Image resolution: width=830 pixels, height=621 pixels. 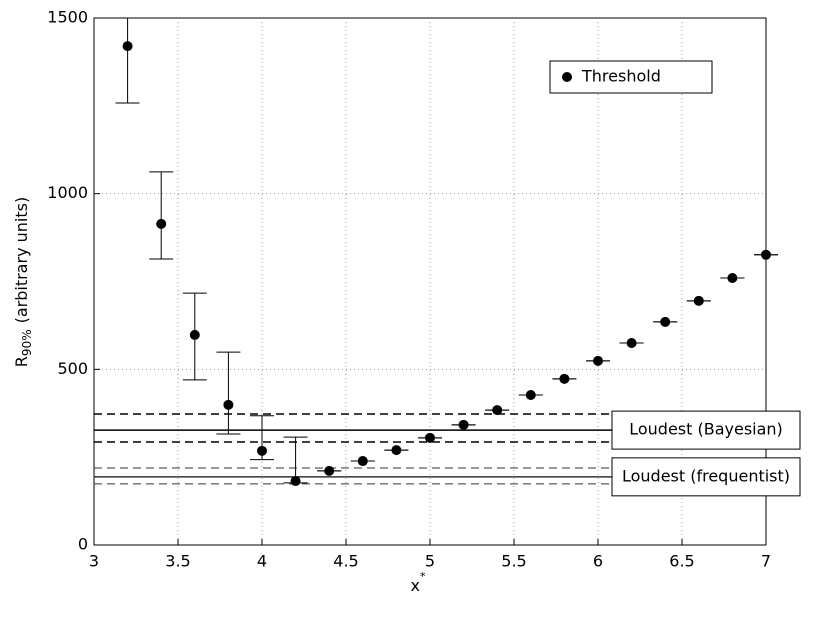 I want to click on reference-label: Loudest (Bayesian), so click(x=706, y=429).